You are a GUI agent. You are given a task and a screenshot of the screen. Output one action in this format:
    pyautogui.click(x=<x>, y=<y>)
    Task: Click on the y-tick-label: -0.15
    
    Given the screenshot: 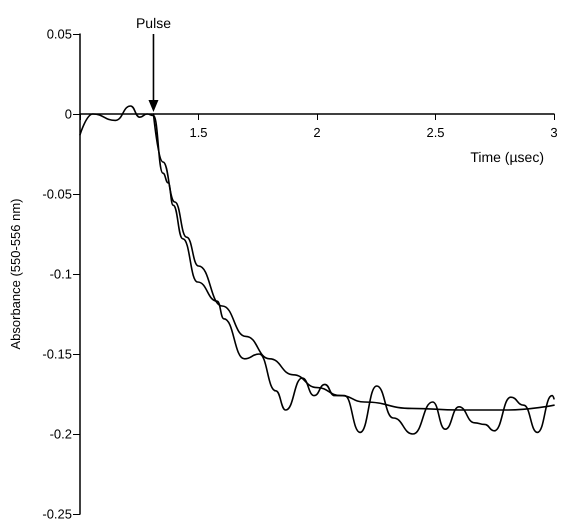 What is the action you would take?
    pyautogui.click(x=57, y=354)
    